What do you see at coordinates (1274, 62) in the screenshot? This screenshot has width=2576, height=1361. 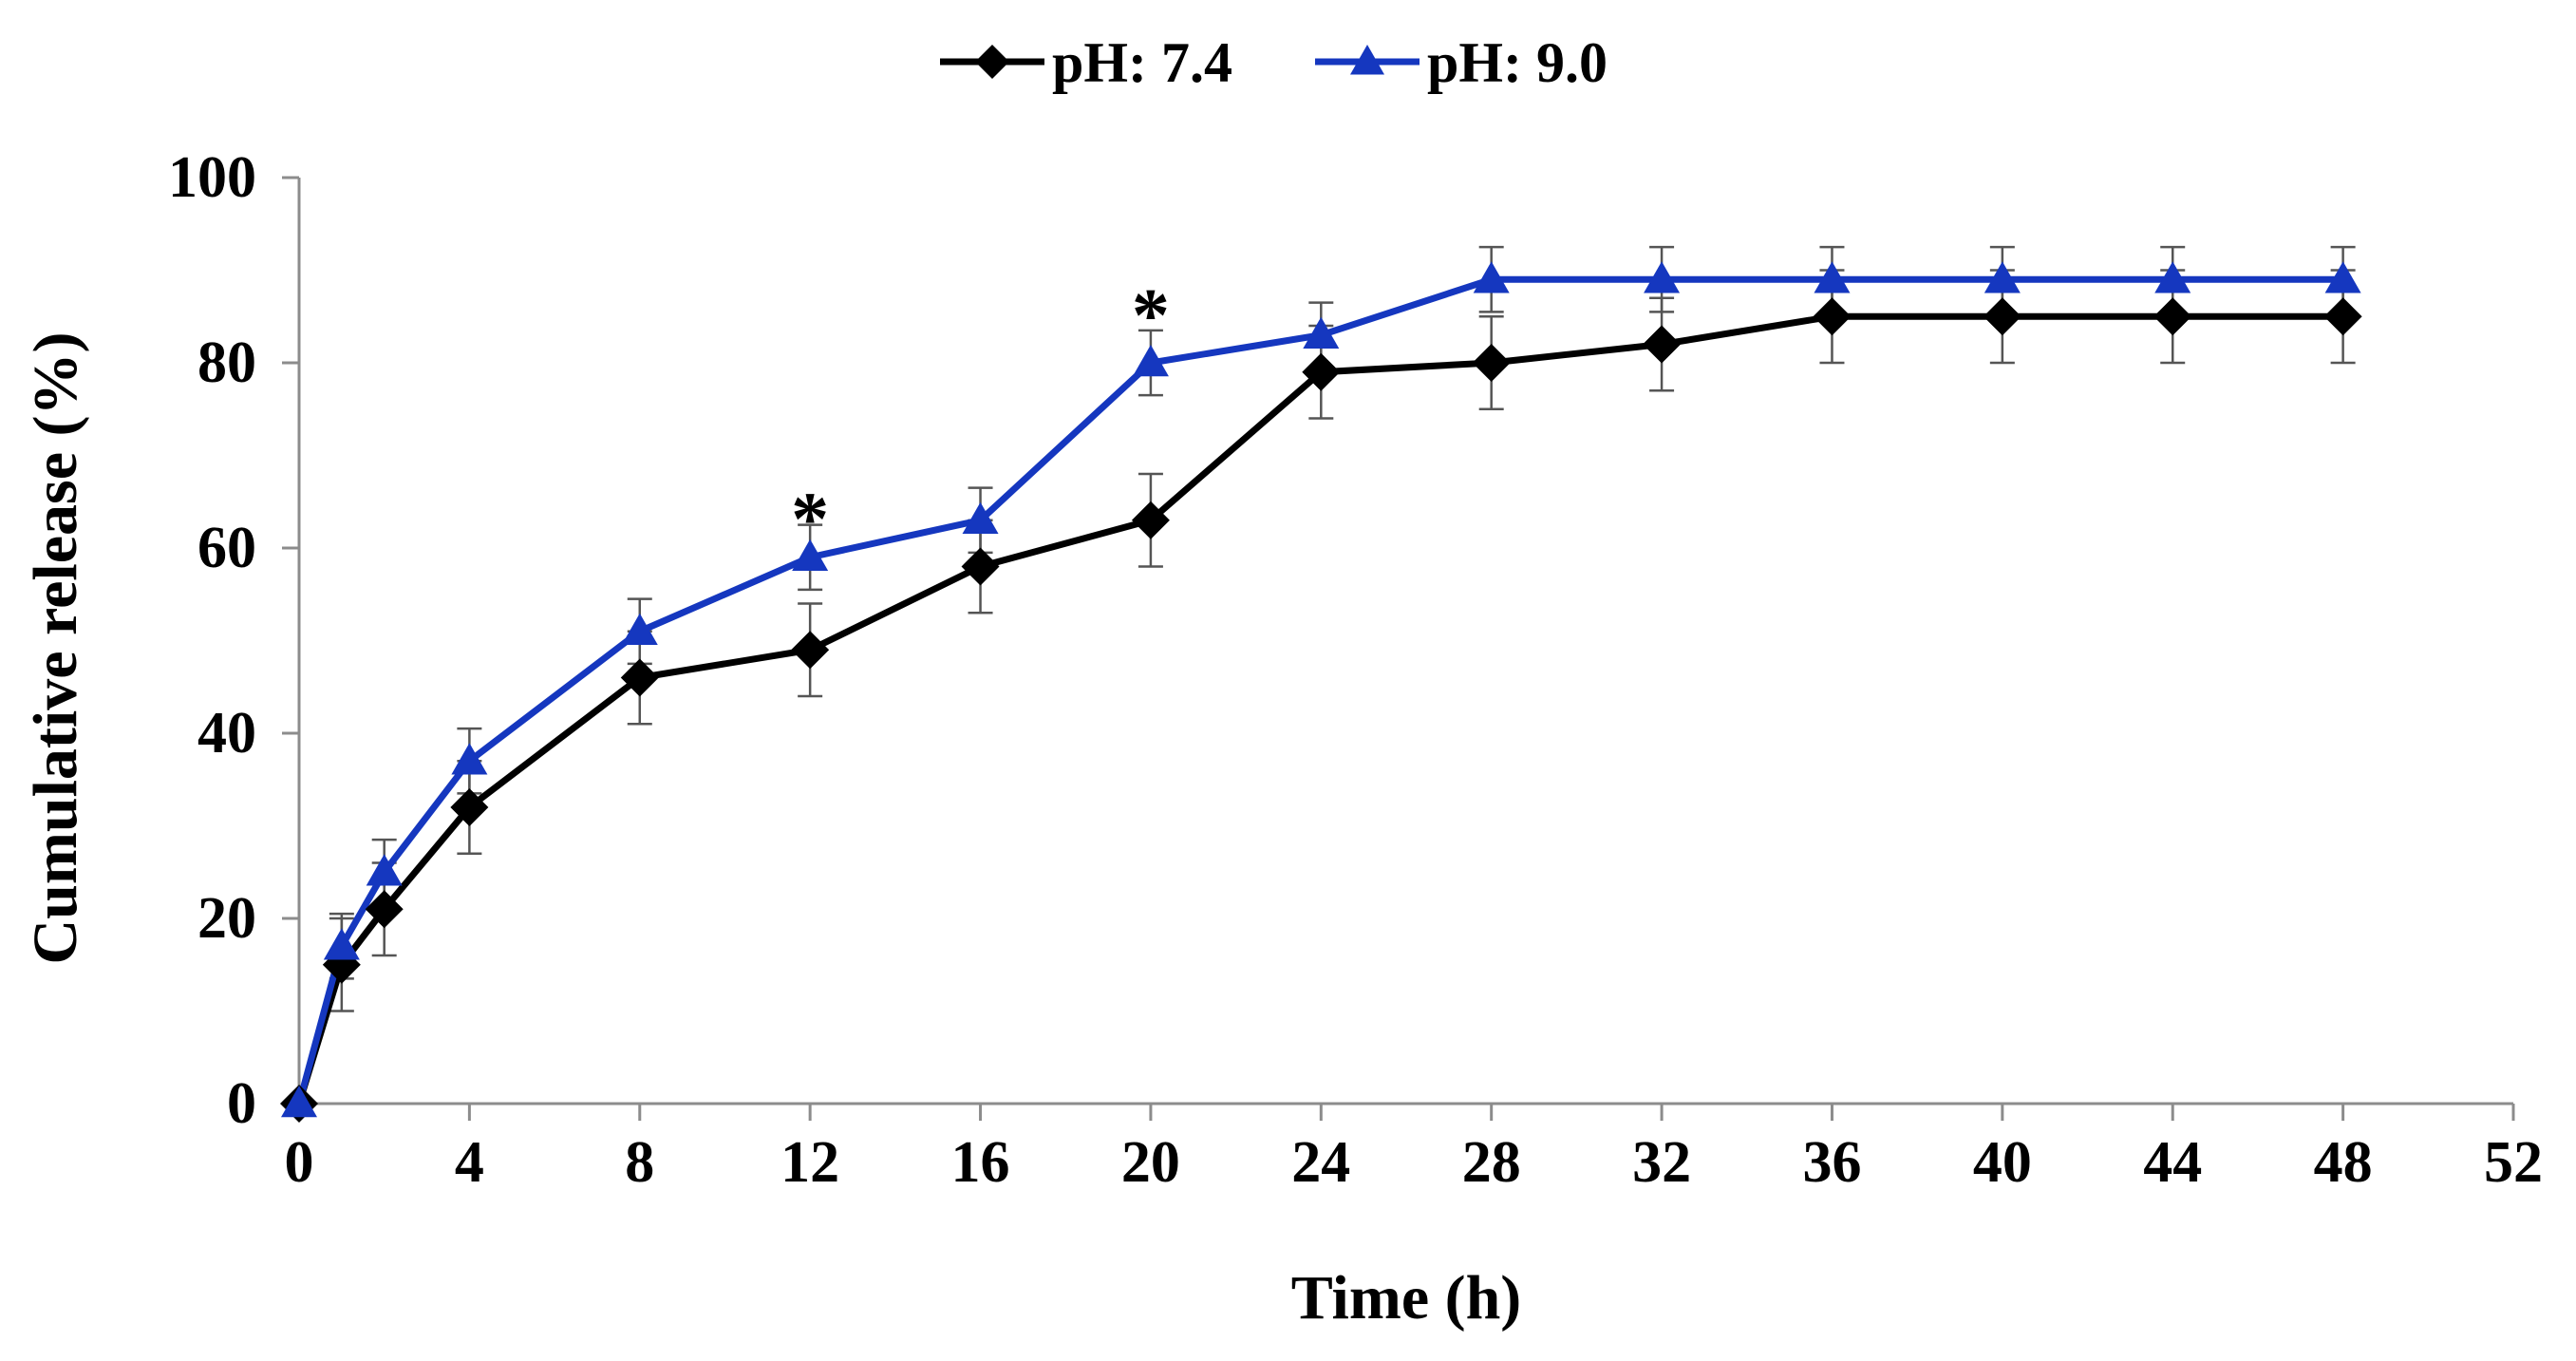 I see `legend: pH: 7.4 pH: 9.0` at bounding box center [1274, 62].